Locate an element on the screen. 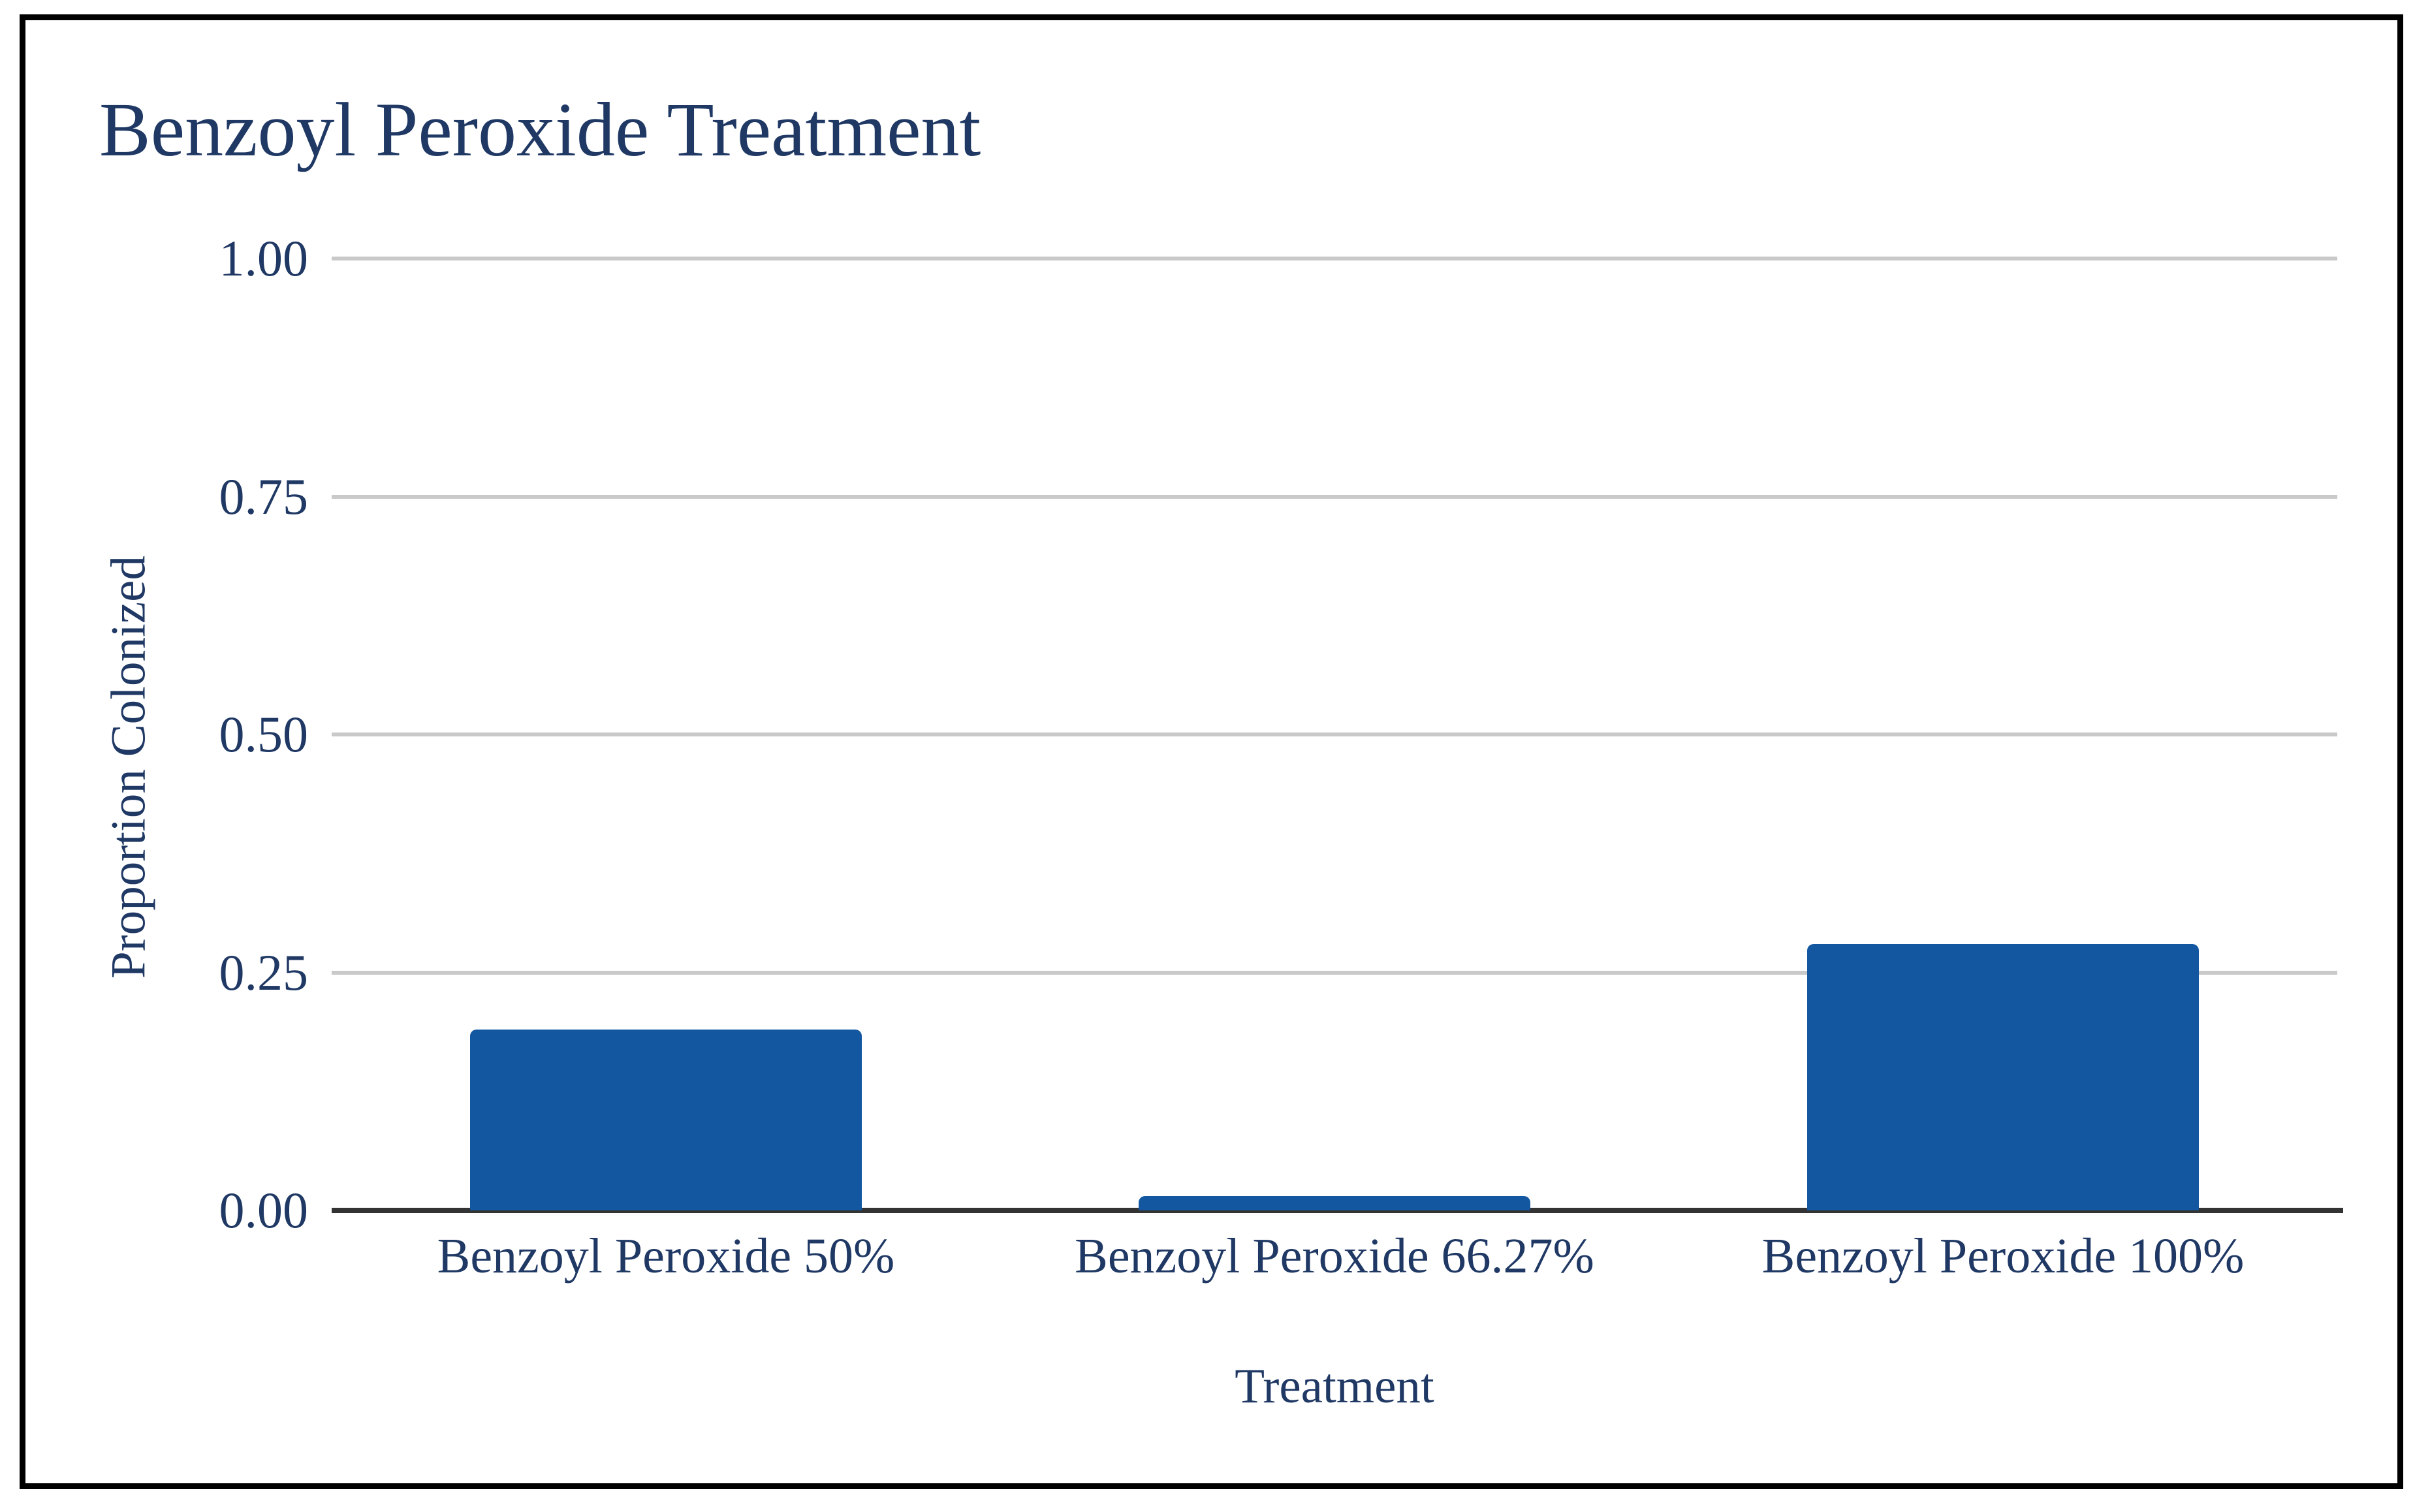 The image size is (2430, 1512). gridline-0.25 is located at coordinates (1335, 972).